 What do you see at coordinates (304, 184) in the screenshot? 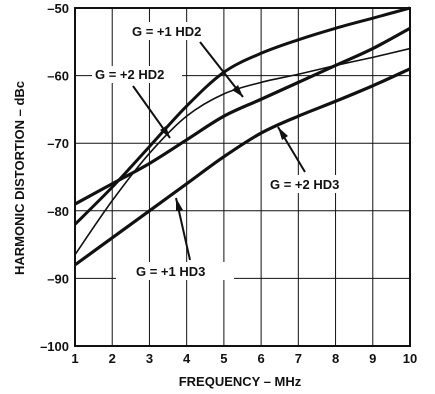
I see `annotation-g2-hd3: G = +2 HD3` at bounding box center [304, 184].